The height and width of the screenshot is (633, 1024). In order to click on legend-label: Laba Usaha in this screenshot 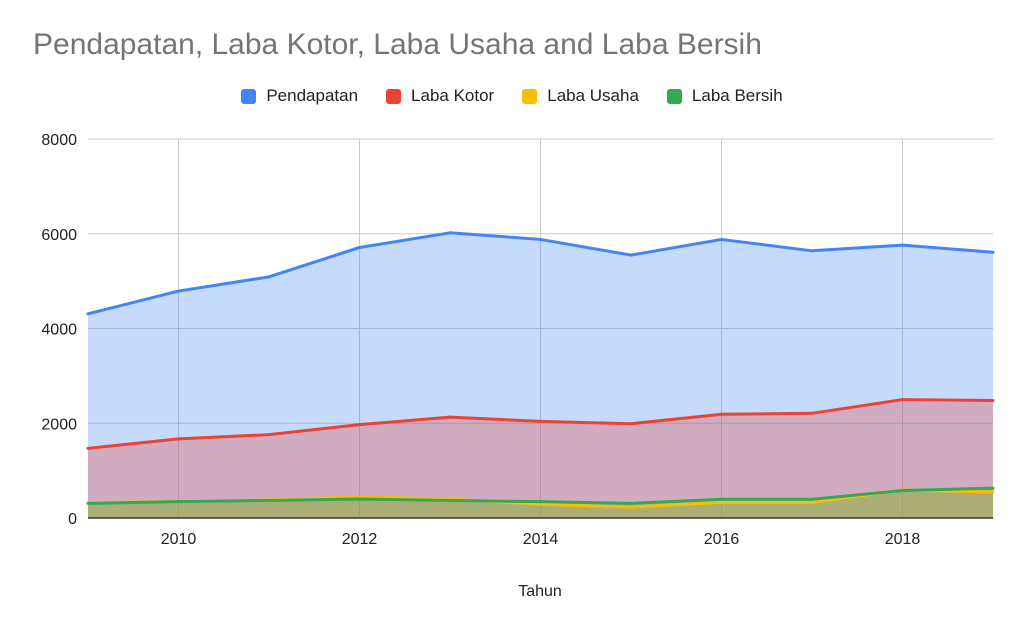, I will do `click(593, 95)`.